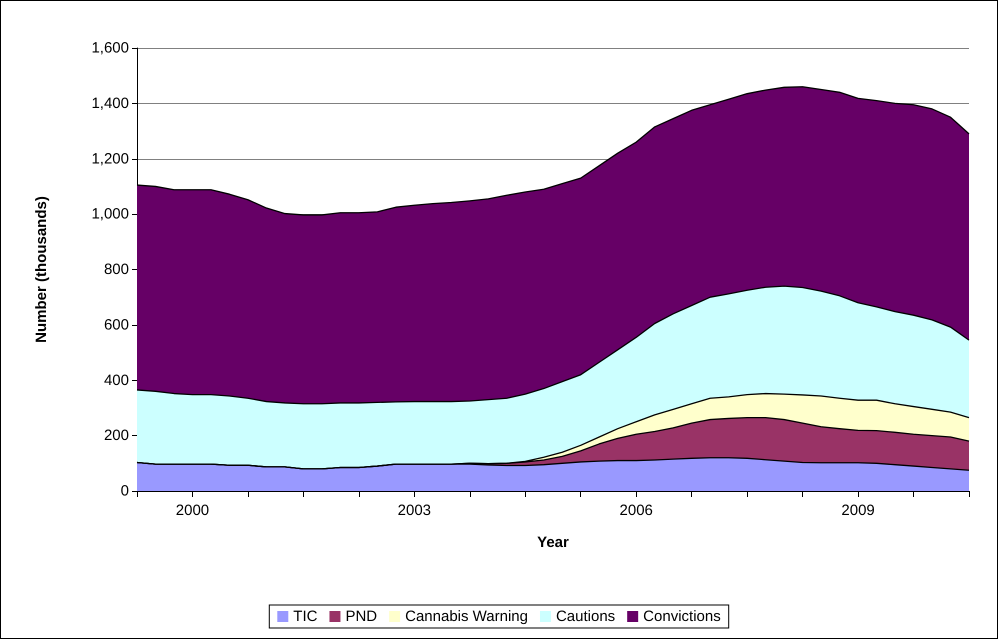 This screenshot has width=998, height=639. What do you see at coordinates (110, 103) in the screenshot?
I see `y-tick-label: 1,400` at bounding box center [110, 103].